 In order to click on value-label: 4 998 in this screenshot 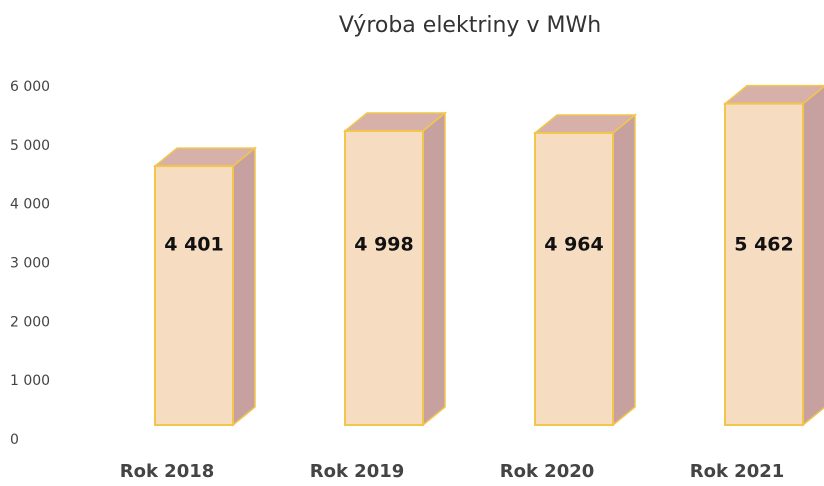, I will do `click(384, 245)`.